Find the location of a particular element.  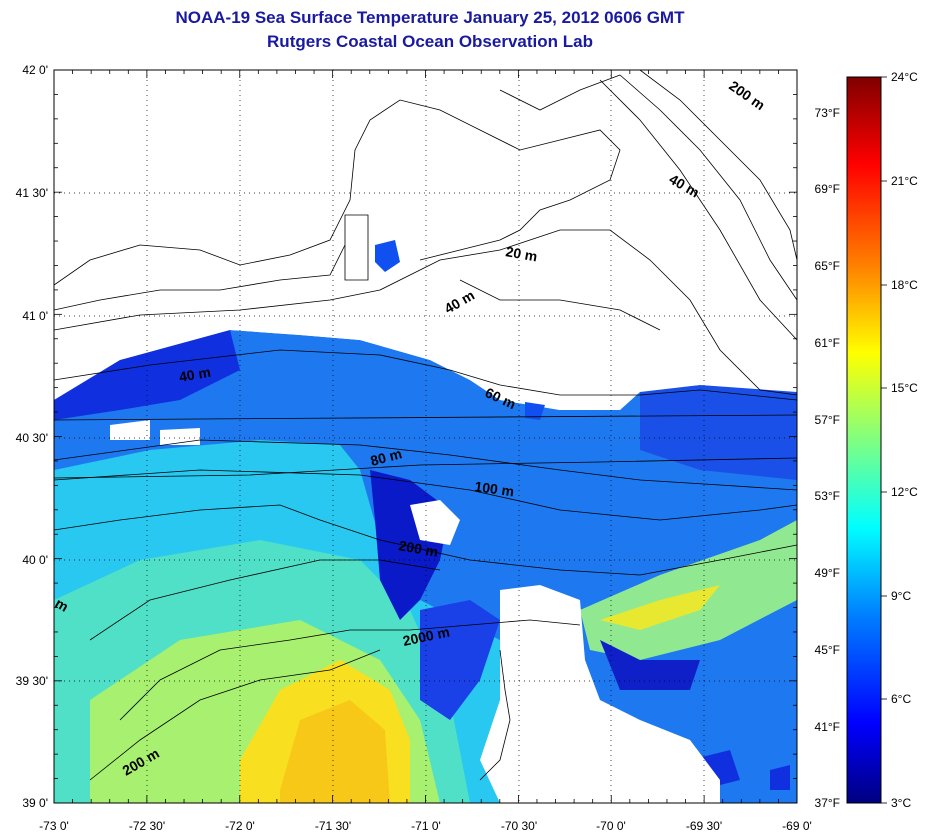

celsius-labels: 24°C 21°C 18°C 15°C 12°C 9°C 6°C 3°C is located at coordinates (904, 440).